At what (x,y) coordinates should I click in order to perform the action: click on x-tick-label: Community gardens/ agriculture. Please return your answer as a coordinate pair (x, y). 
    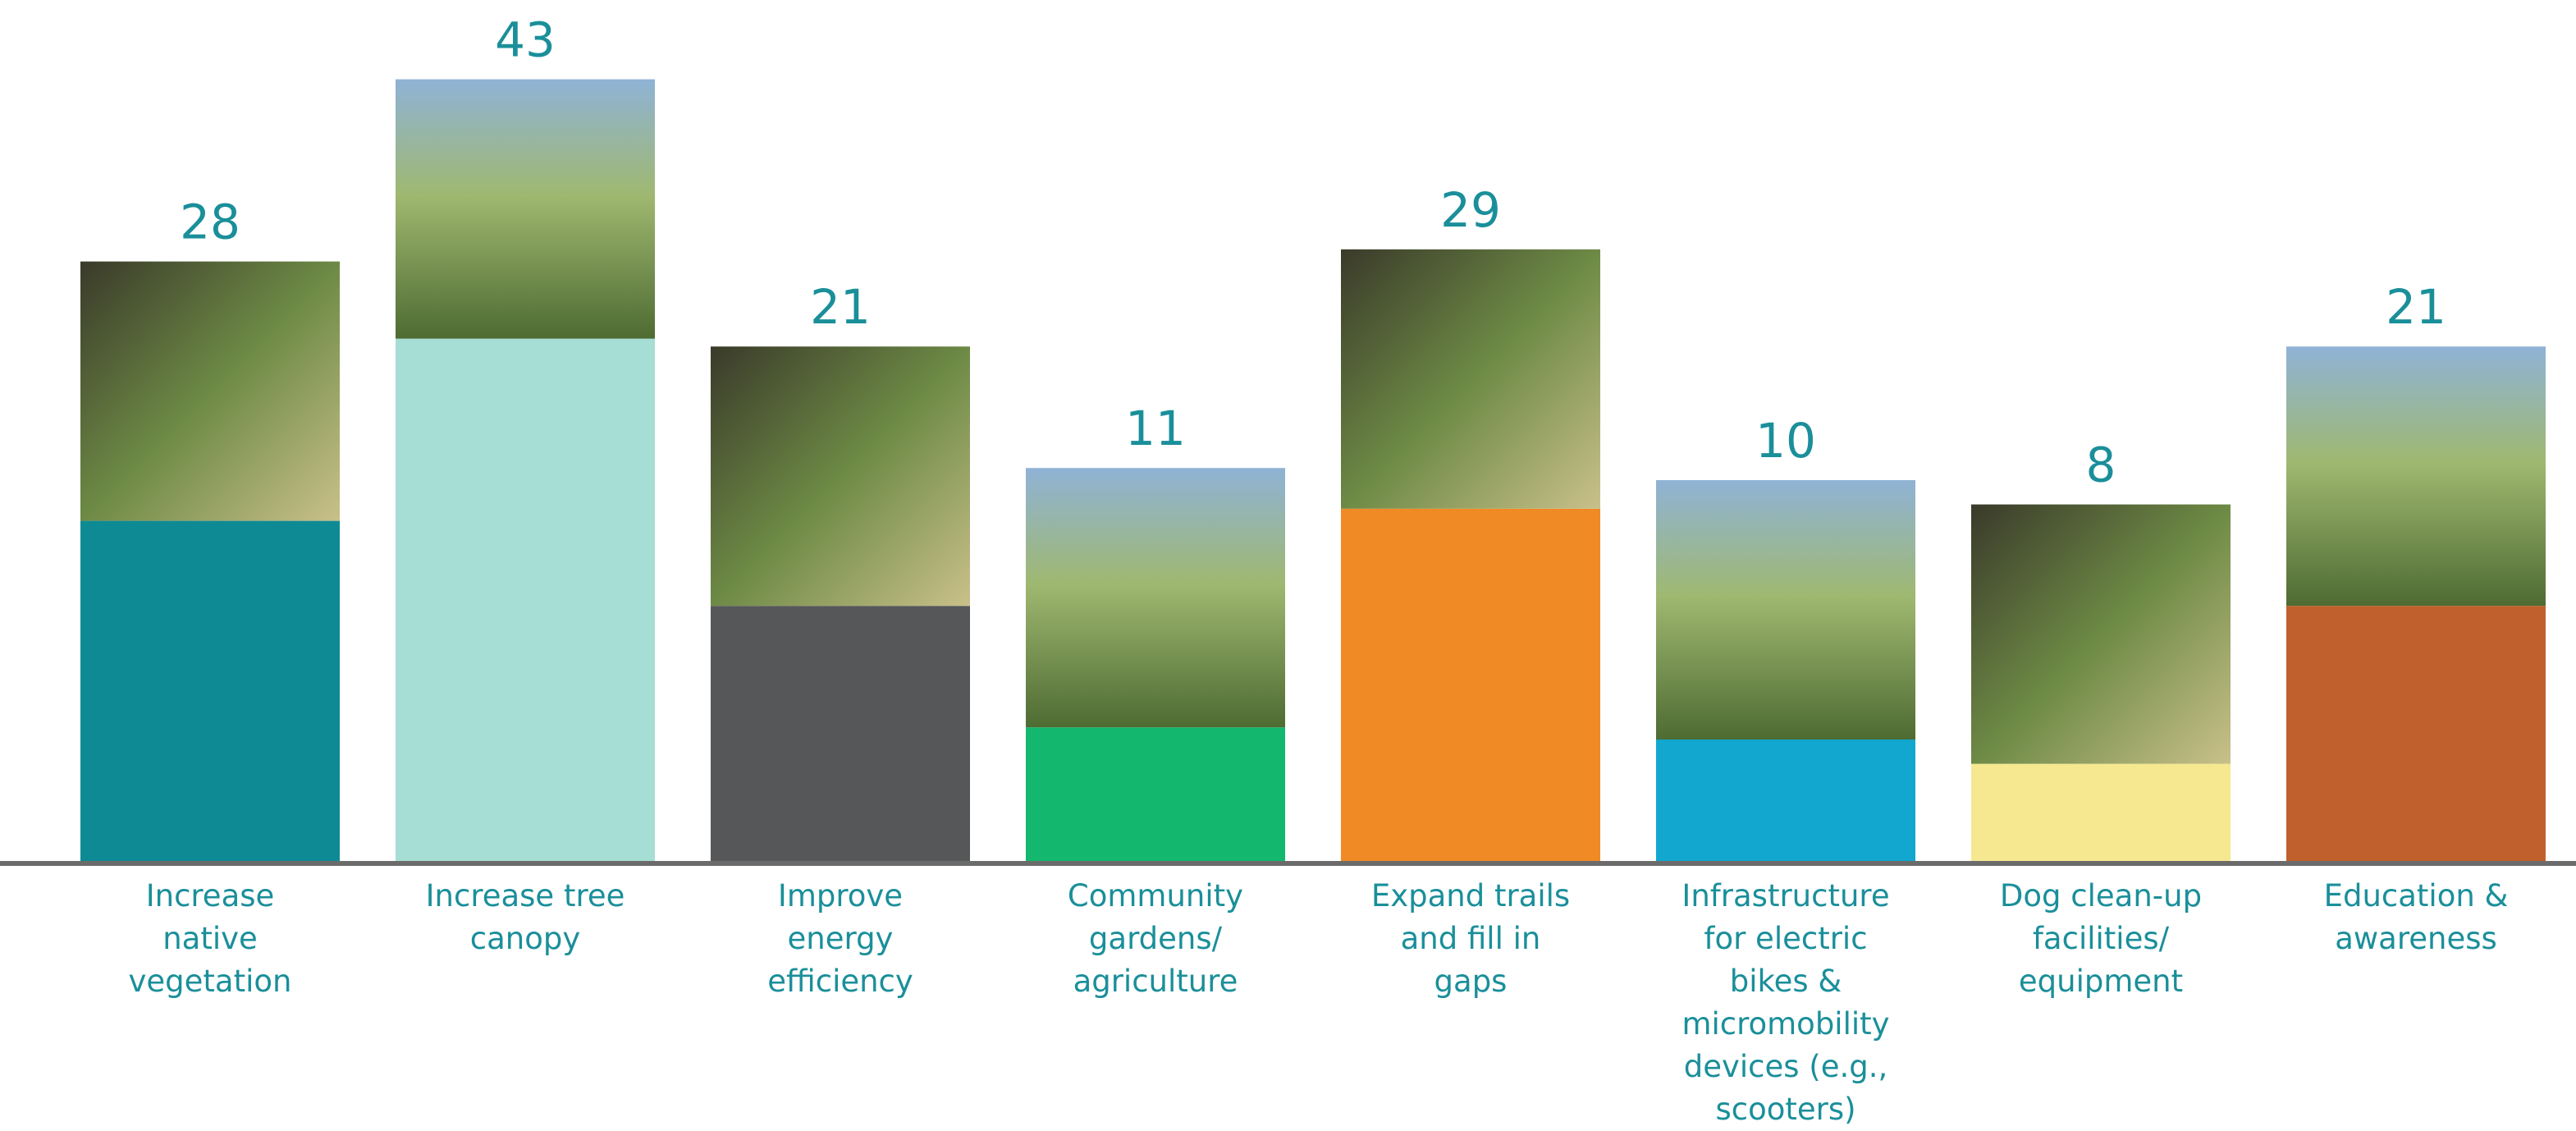
    Looking at the image, I should click on (1155, 939).